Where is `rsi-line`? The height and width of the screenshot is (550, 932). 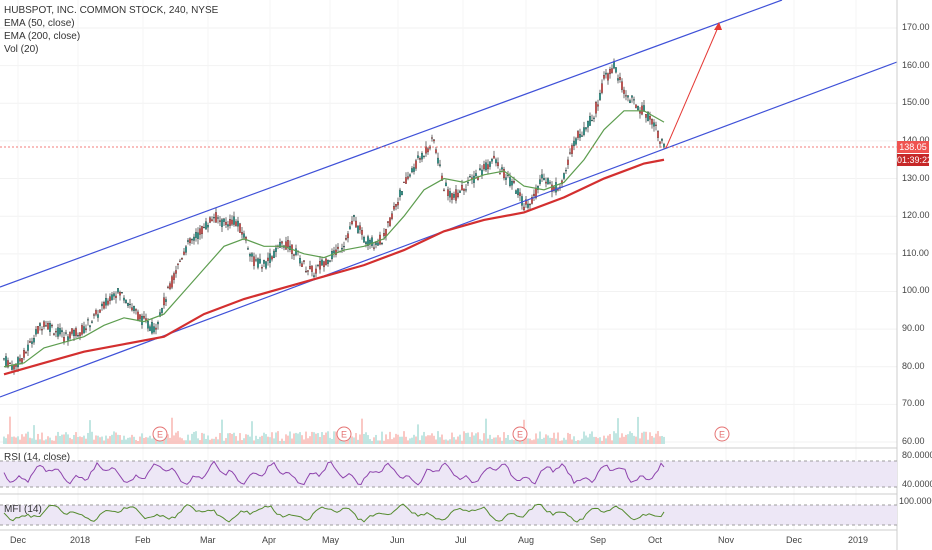
rsi-line is located at coordinates (334, 473).